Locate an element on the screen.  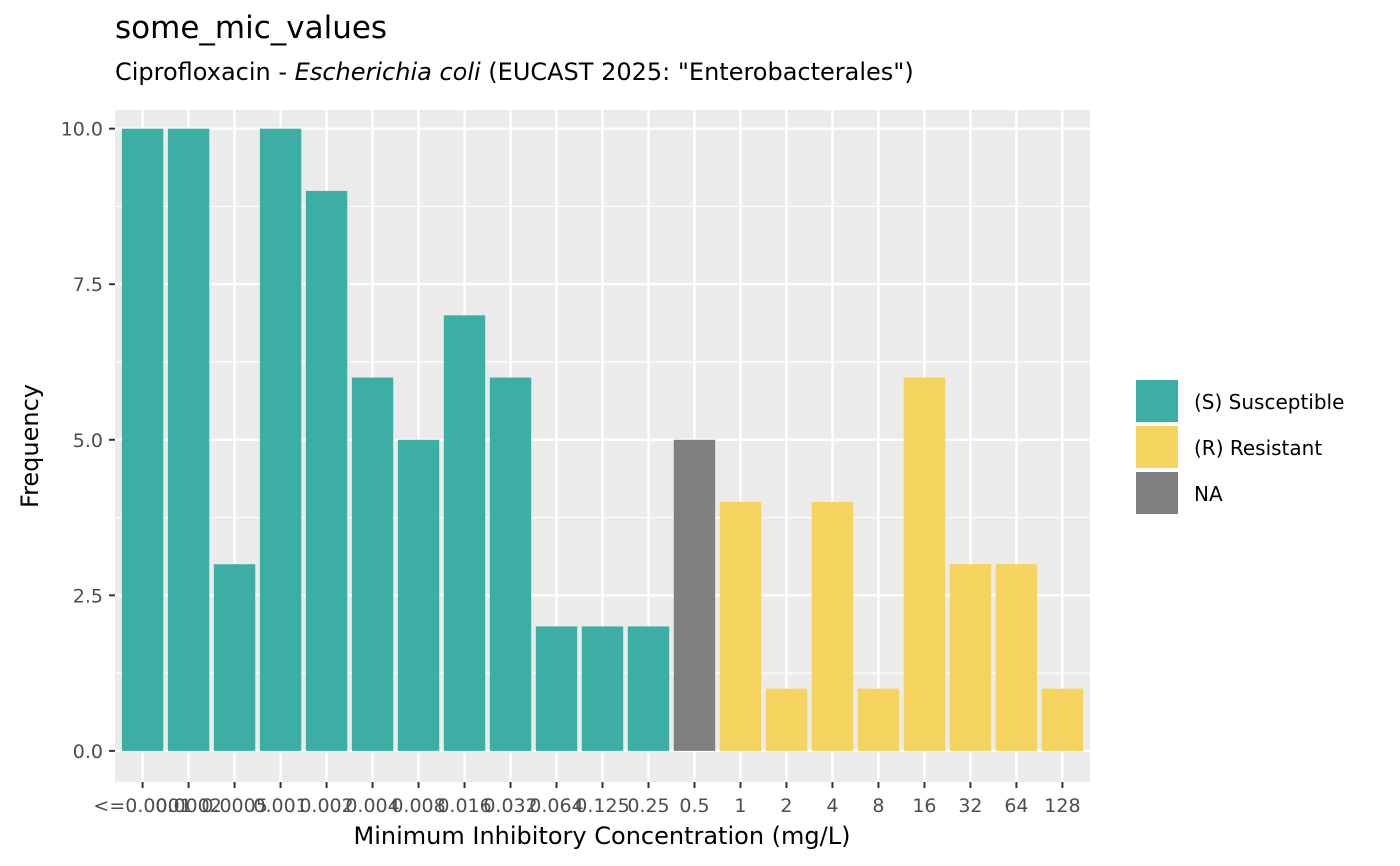
x-tick-label: 0.0002 is located at coordinates (188, 806).